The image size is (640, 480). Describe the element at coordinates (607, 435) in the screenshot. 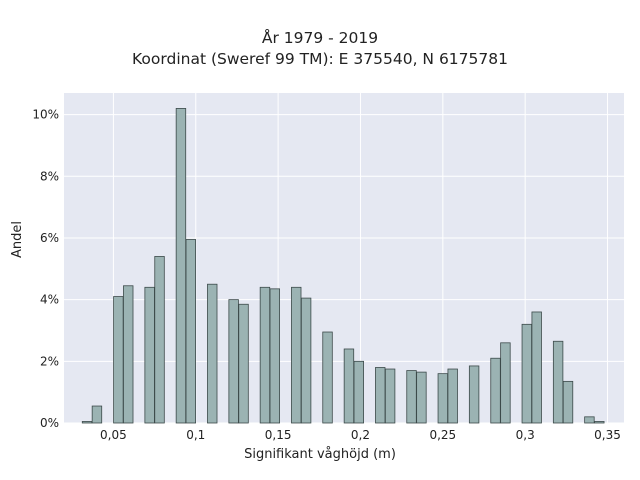

I see `x-tick-label: 0,35` at that location.